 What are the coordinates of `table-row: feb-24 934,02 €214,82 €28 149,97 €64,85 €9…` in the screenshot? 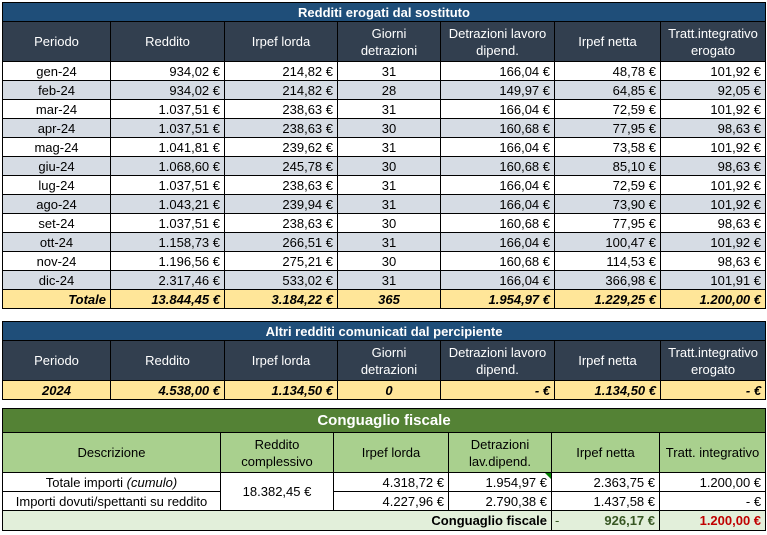 It's located at (384, 90).